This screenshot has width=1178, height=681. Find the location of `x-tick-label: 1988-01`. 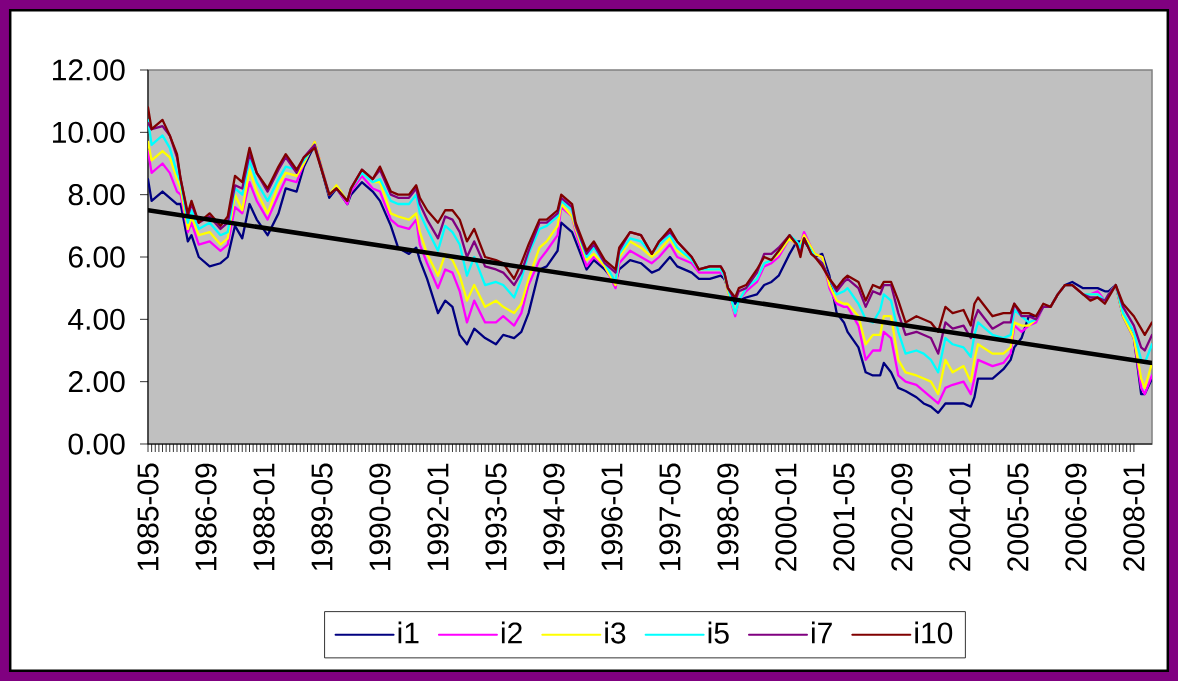

x-tick-label: 1988-01 is located at coordinates (264, 517).